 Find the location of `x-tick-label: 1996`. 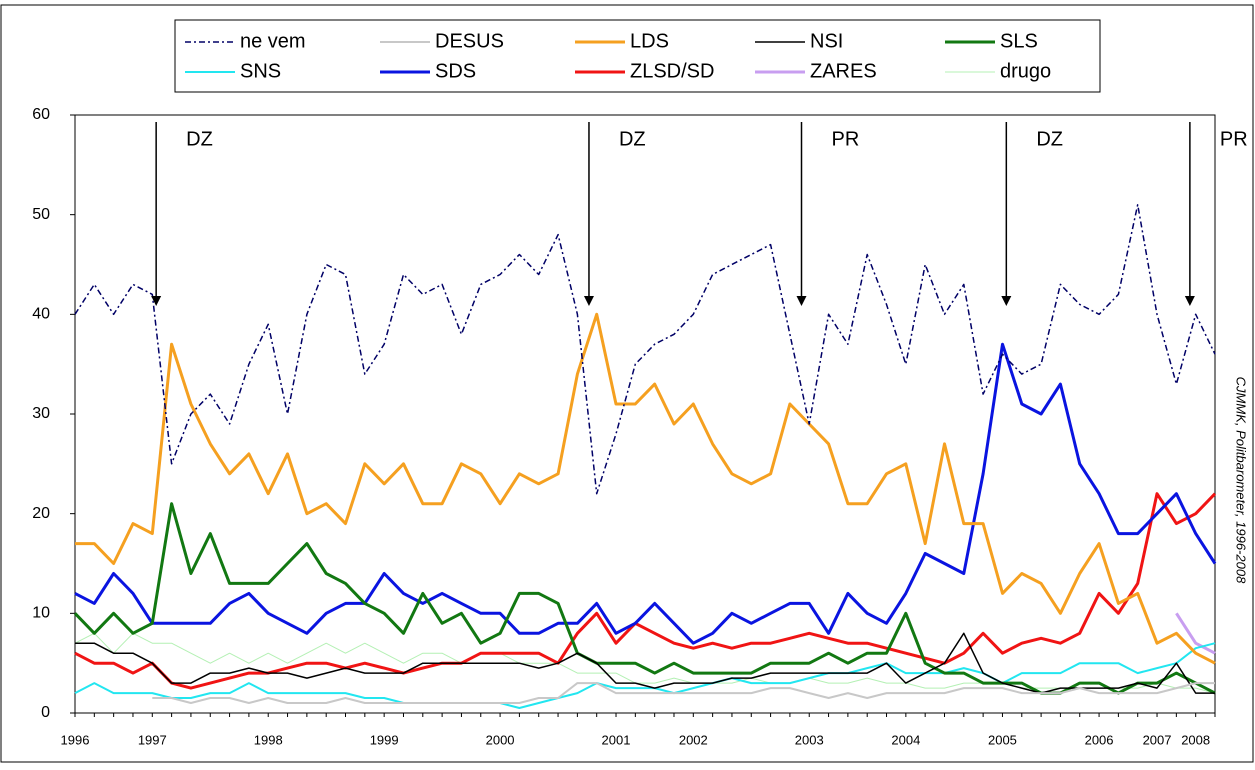

x-tick-label: 1996 is located at coordinates (75, 739).